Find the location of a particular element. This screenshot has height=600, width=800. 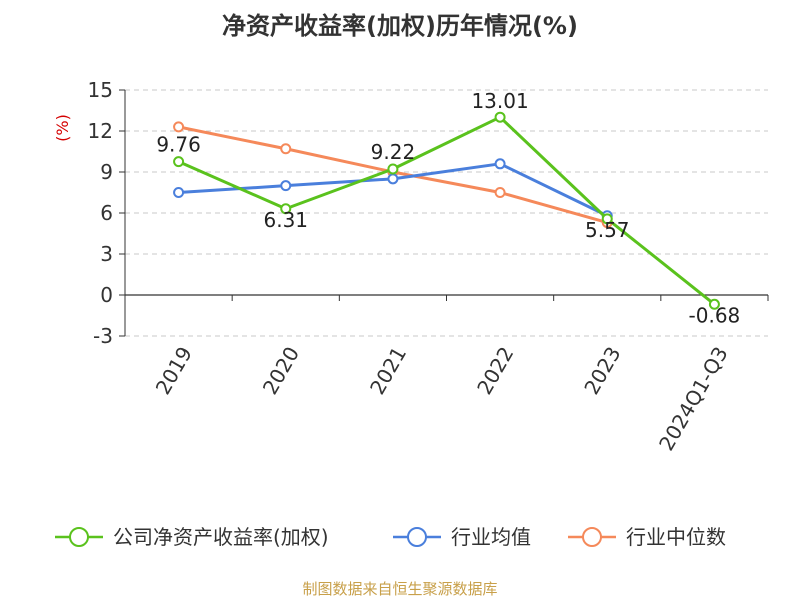

y-tick-label: 12 is located at coordinates (100, 131).